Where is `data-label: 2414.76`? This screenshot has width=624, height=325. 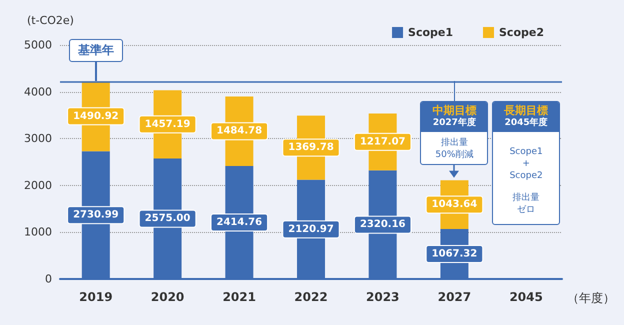
data-label: 2414.76 is located at coordinates (239, 222).